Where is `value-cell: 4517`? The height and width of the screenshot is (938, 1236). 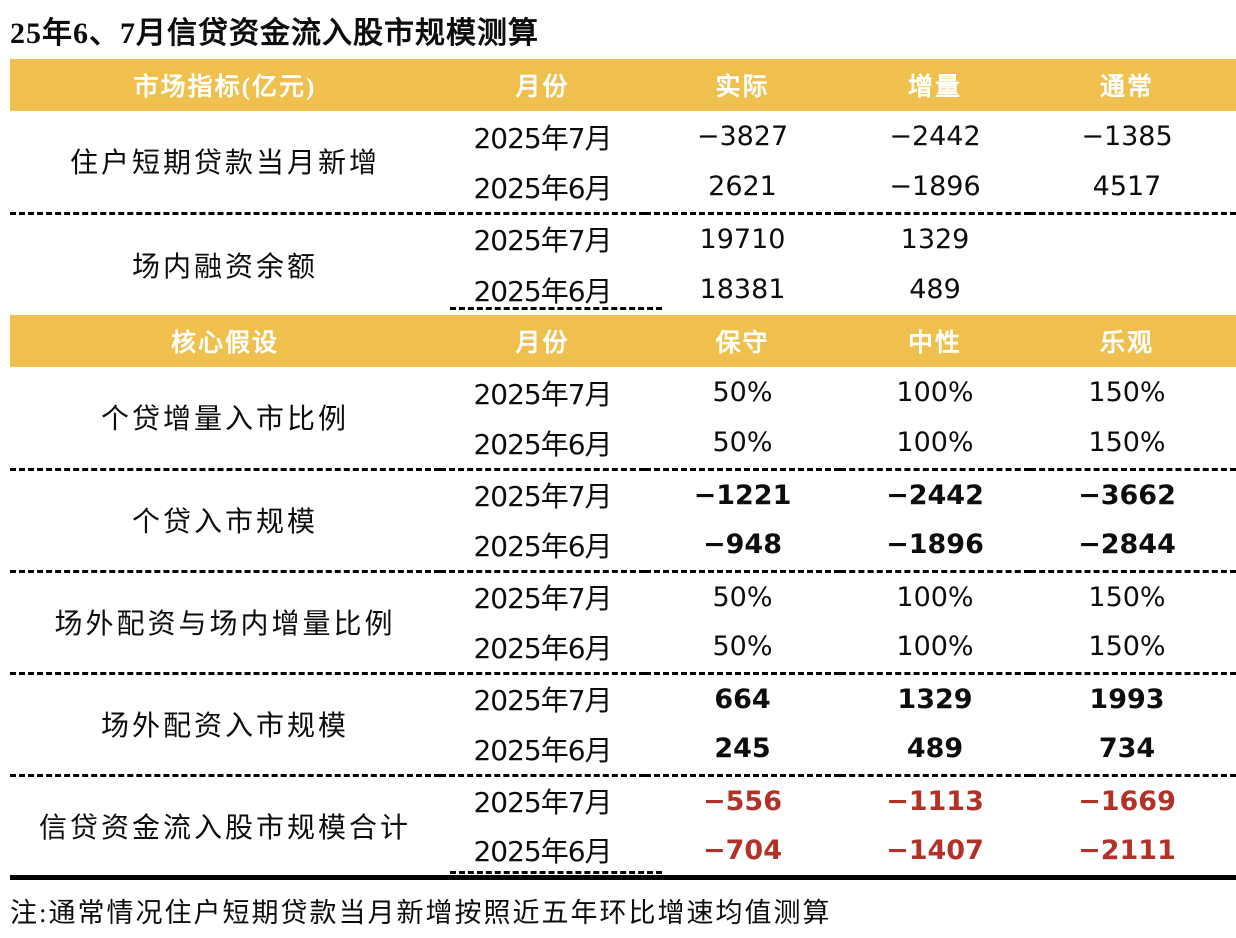 value-cell: 4517 is located at coordinates (1127, 187).